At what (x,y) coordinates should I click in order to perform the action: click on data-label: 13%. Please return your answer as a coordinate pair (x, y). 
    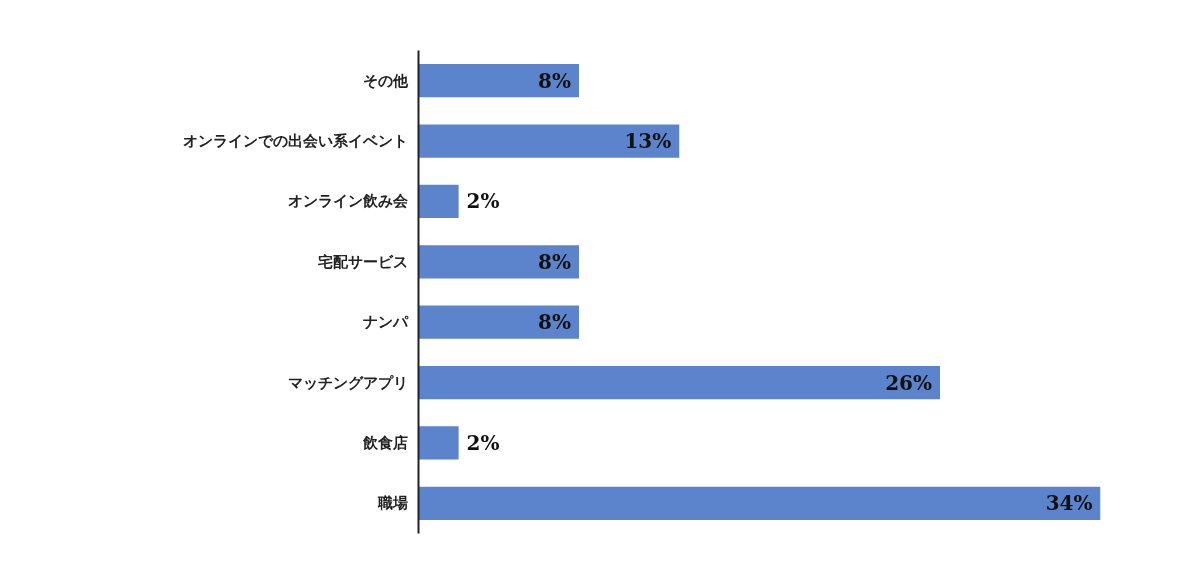
    Looking at the image, I should click on (648, 141).